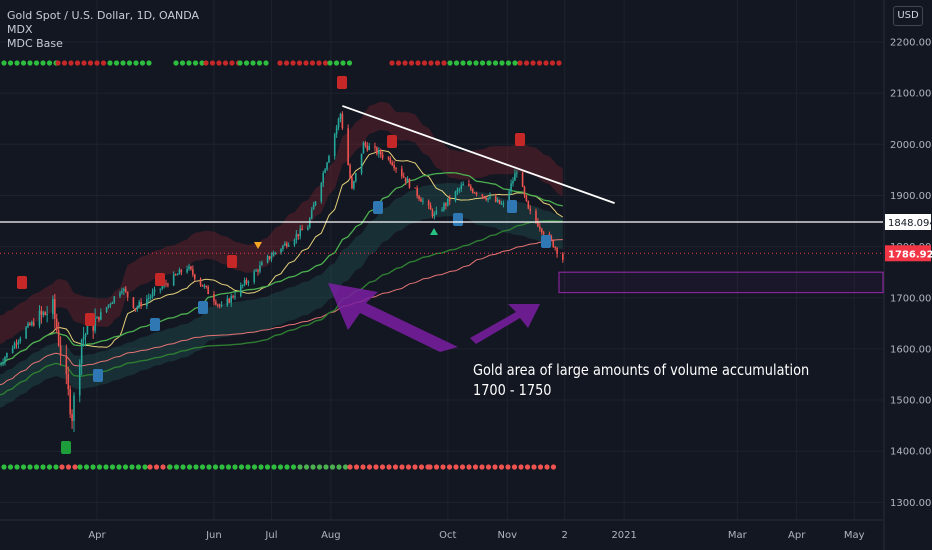 This screenshot has height=550, width=932. What do you see at coordinates (20, 29) in the screenshot?
I see `indicator-mdx: MDX` at bounding box center [20, 29].